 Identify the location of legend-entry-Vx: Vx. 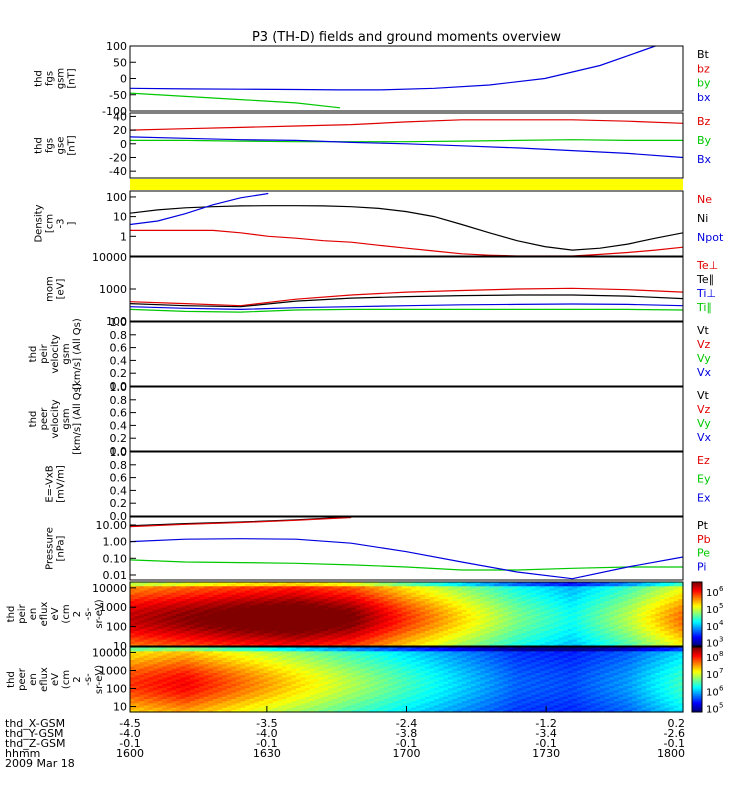
(704, 437).